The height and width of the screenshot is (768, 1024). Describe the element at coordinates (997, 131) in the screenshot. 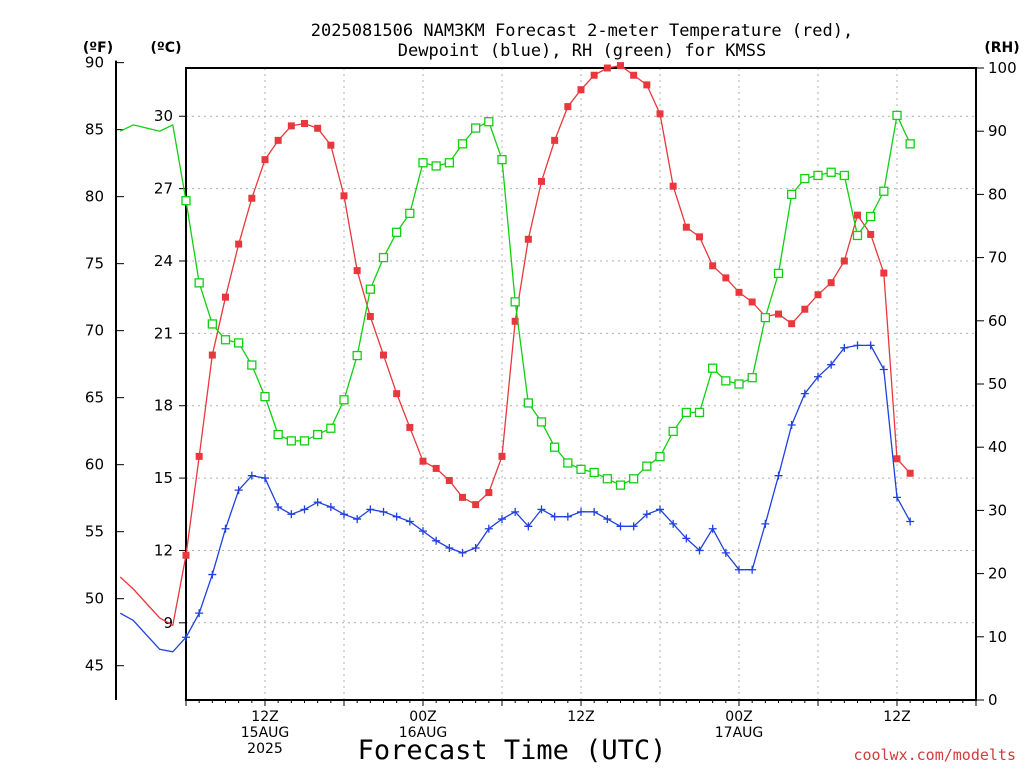

I see `rh-tick-label: 90` at that location.